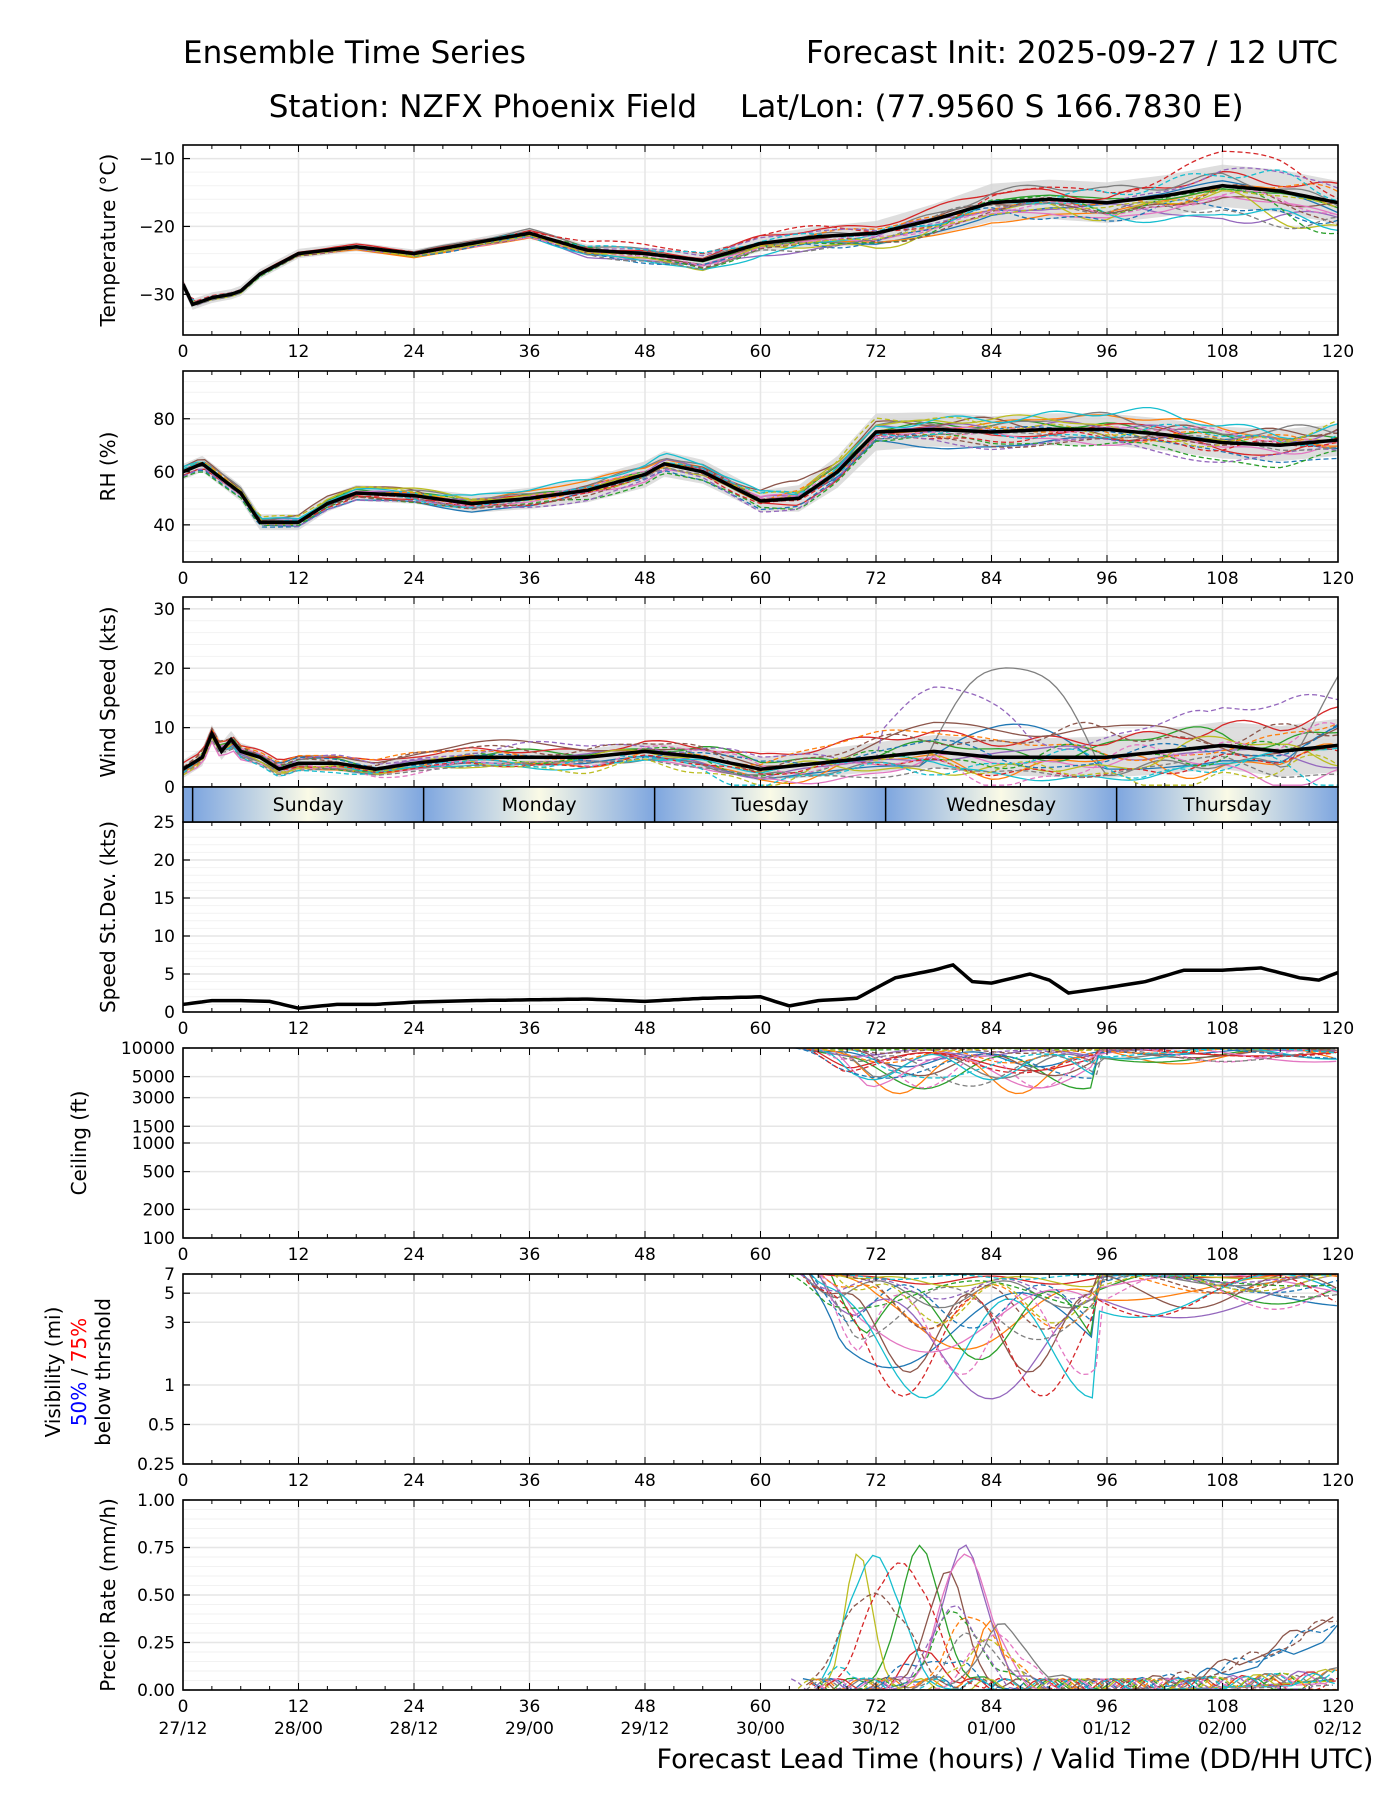 The width and height of the screenshot is (1400, 1800). Describe the element at coordinates (1222, 1029) in the screenshot. I see `x-tick-label: 108` at that location.